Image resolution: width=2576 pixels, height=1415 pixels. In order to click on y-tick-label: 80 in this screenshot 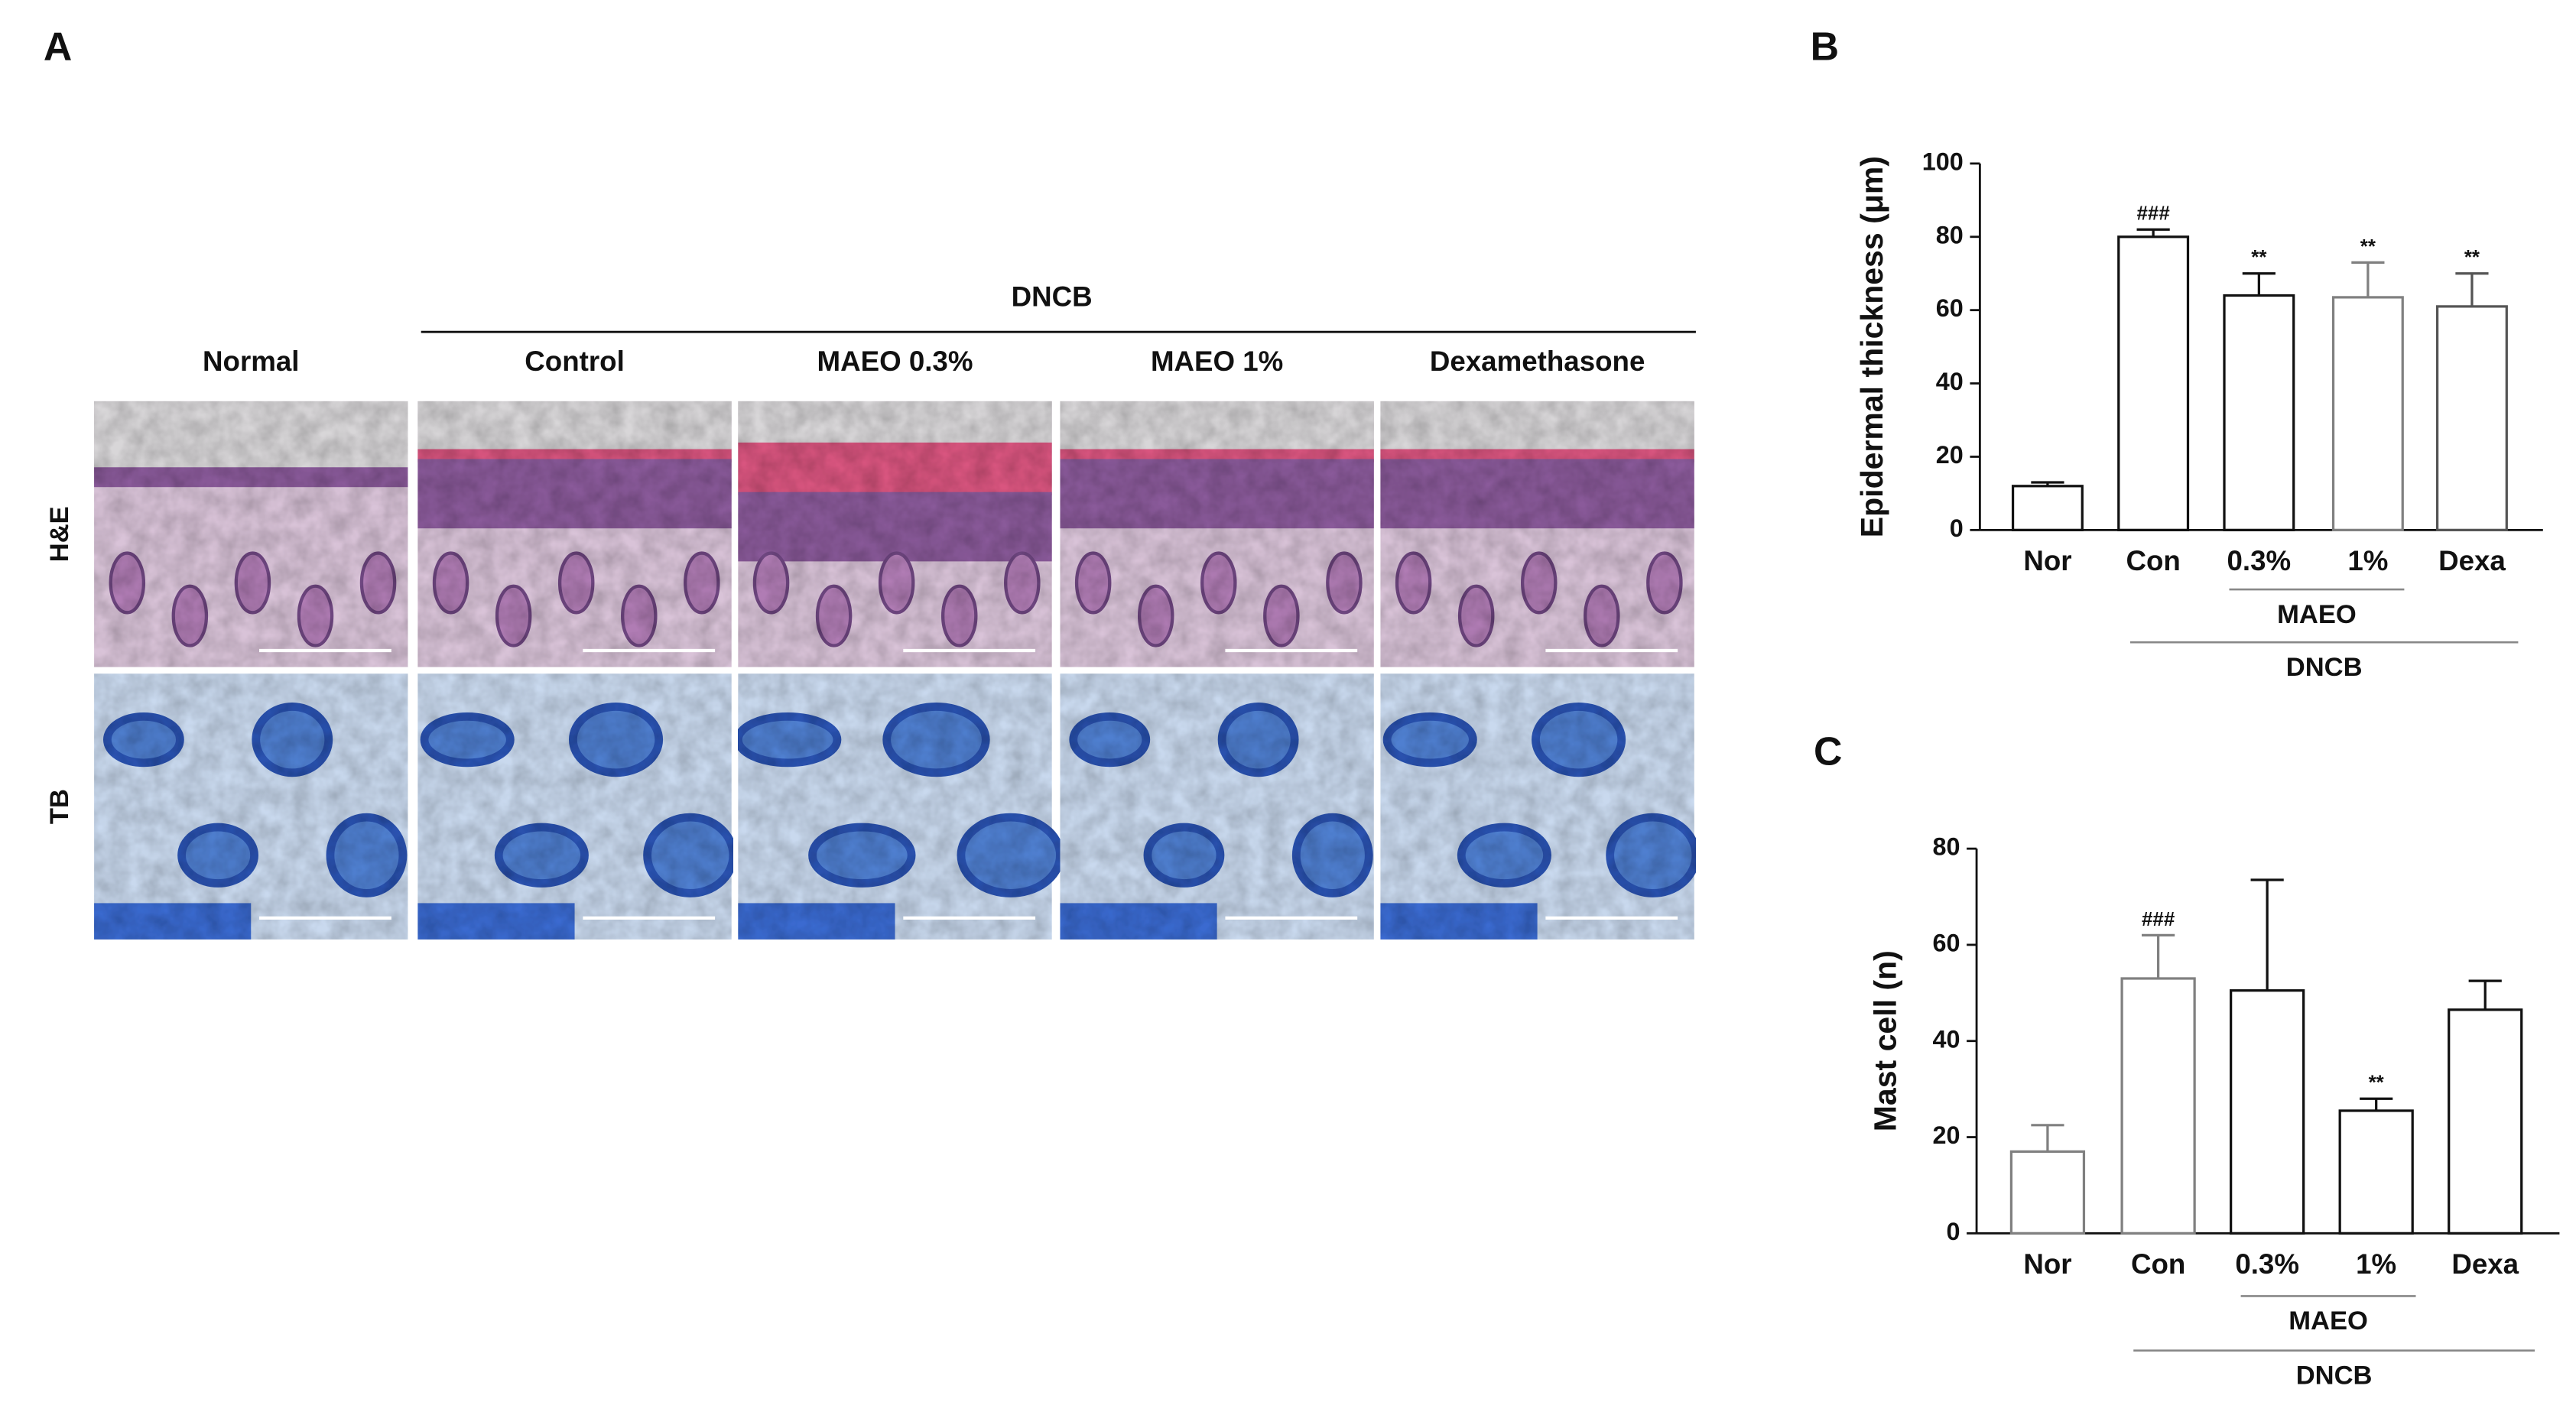, I will do `click(1950, 234)`.